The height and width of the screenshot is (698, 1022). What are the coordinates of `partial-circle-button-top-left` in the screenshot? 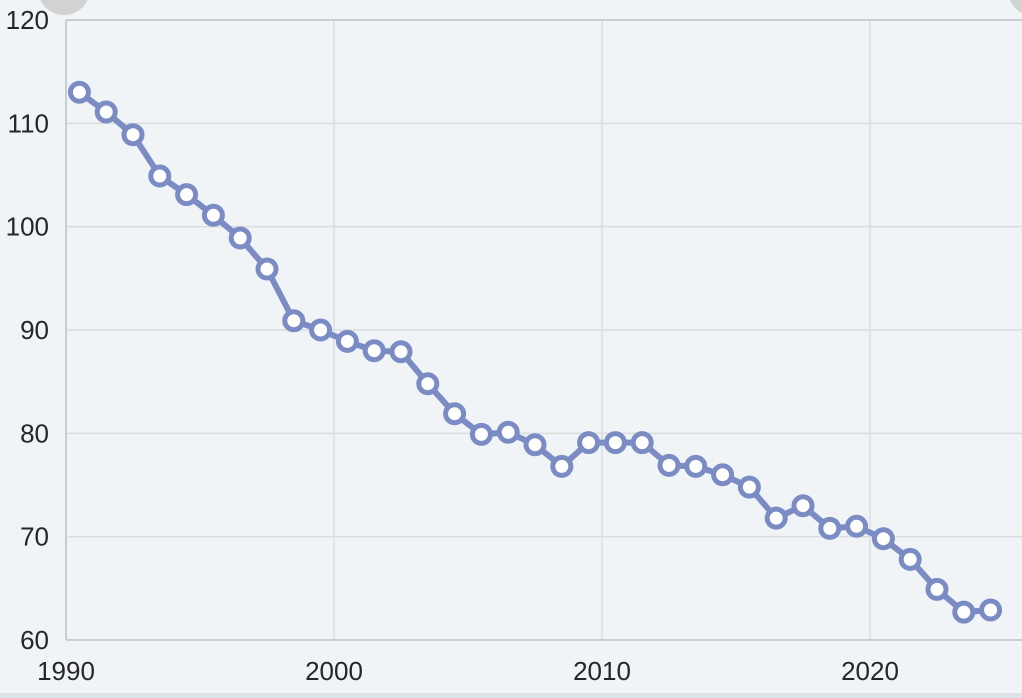 It's located at (64, 7).